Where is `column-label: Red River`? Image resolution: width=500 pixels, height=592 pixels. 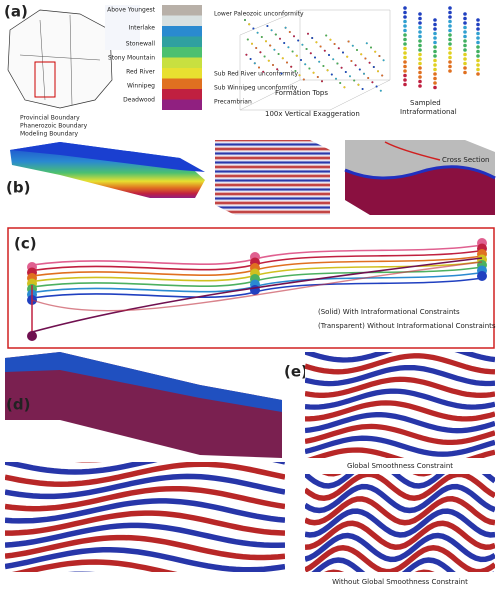
column-label: Red River is located at coordinates (140, 72).